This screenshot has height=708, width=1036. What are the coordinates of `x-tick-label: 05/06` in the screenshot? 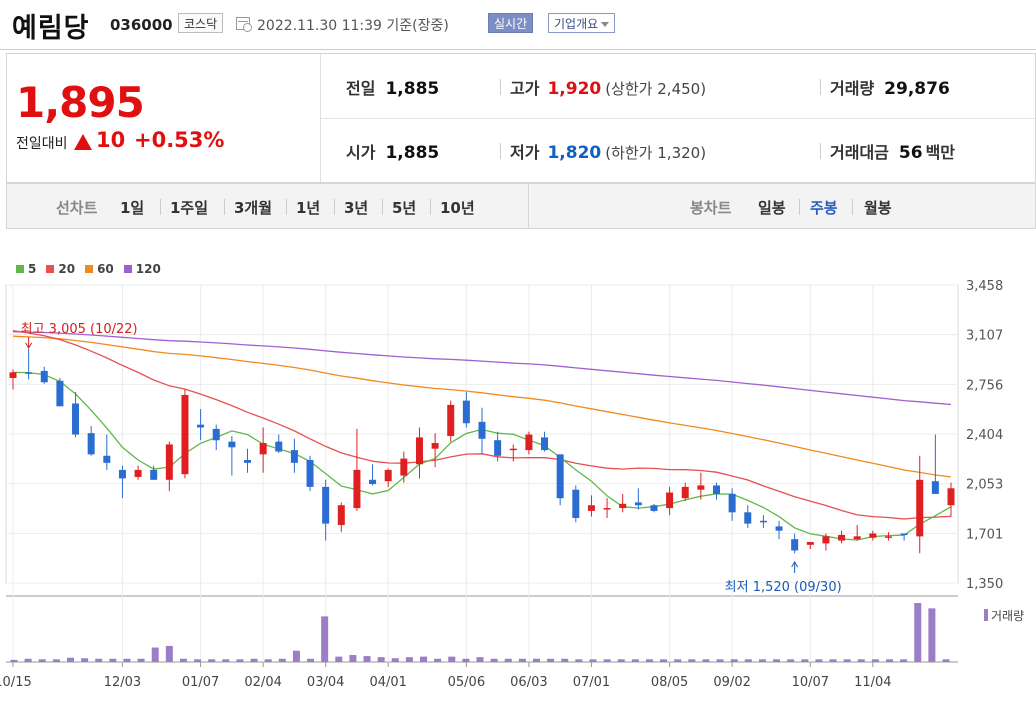 It's located at (466, 682).